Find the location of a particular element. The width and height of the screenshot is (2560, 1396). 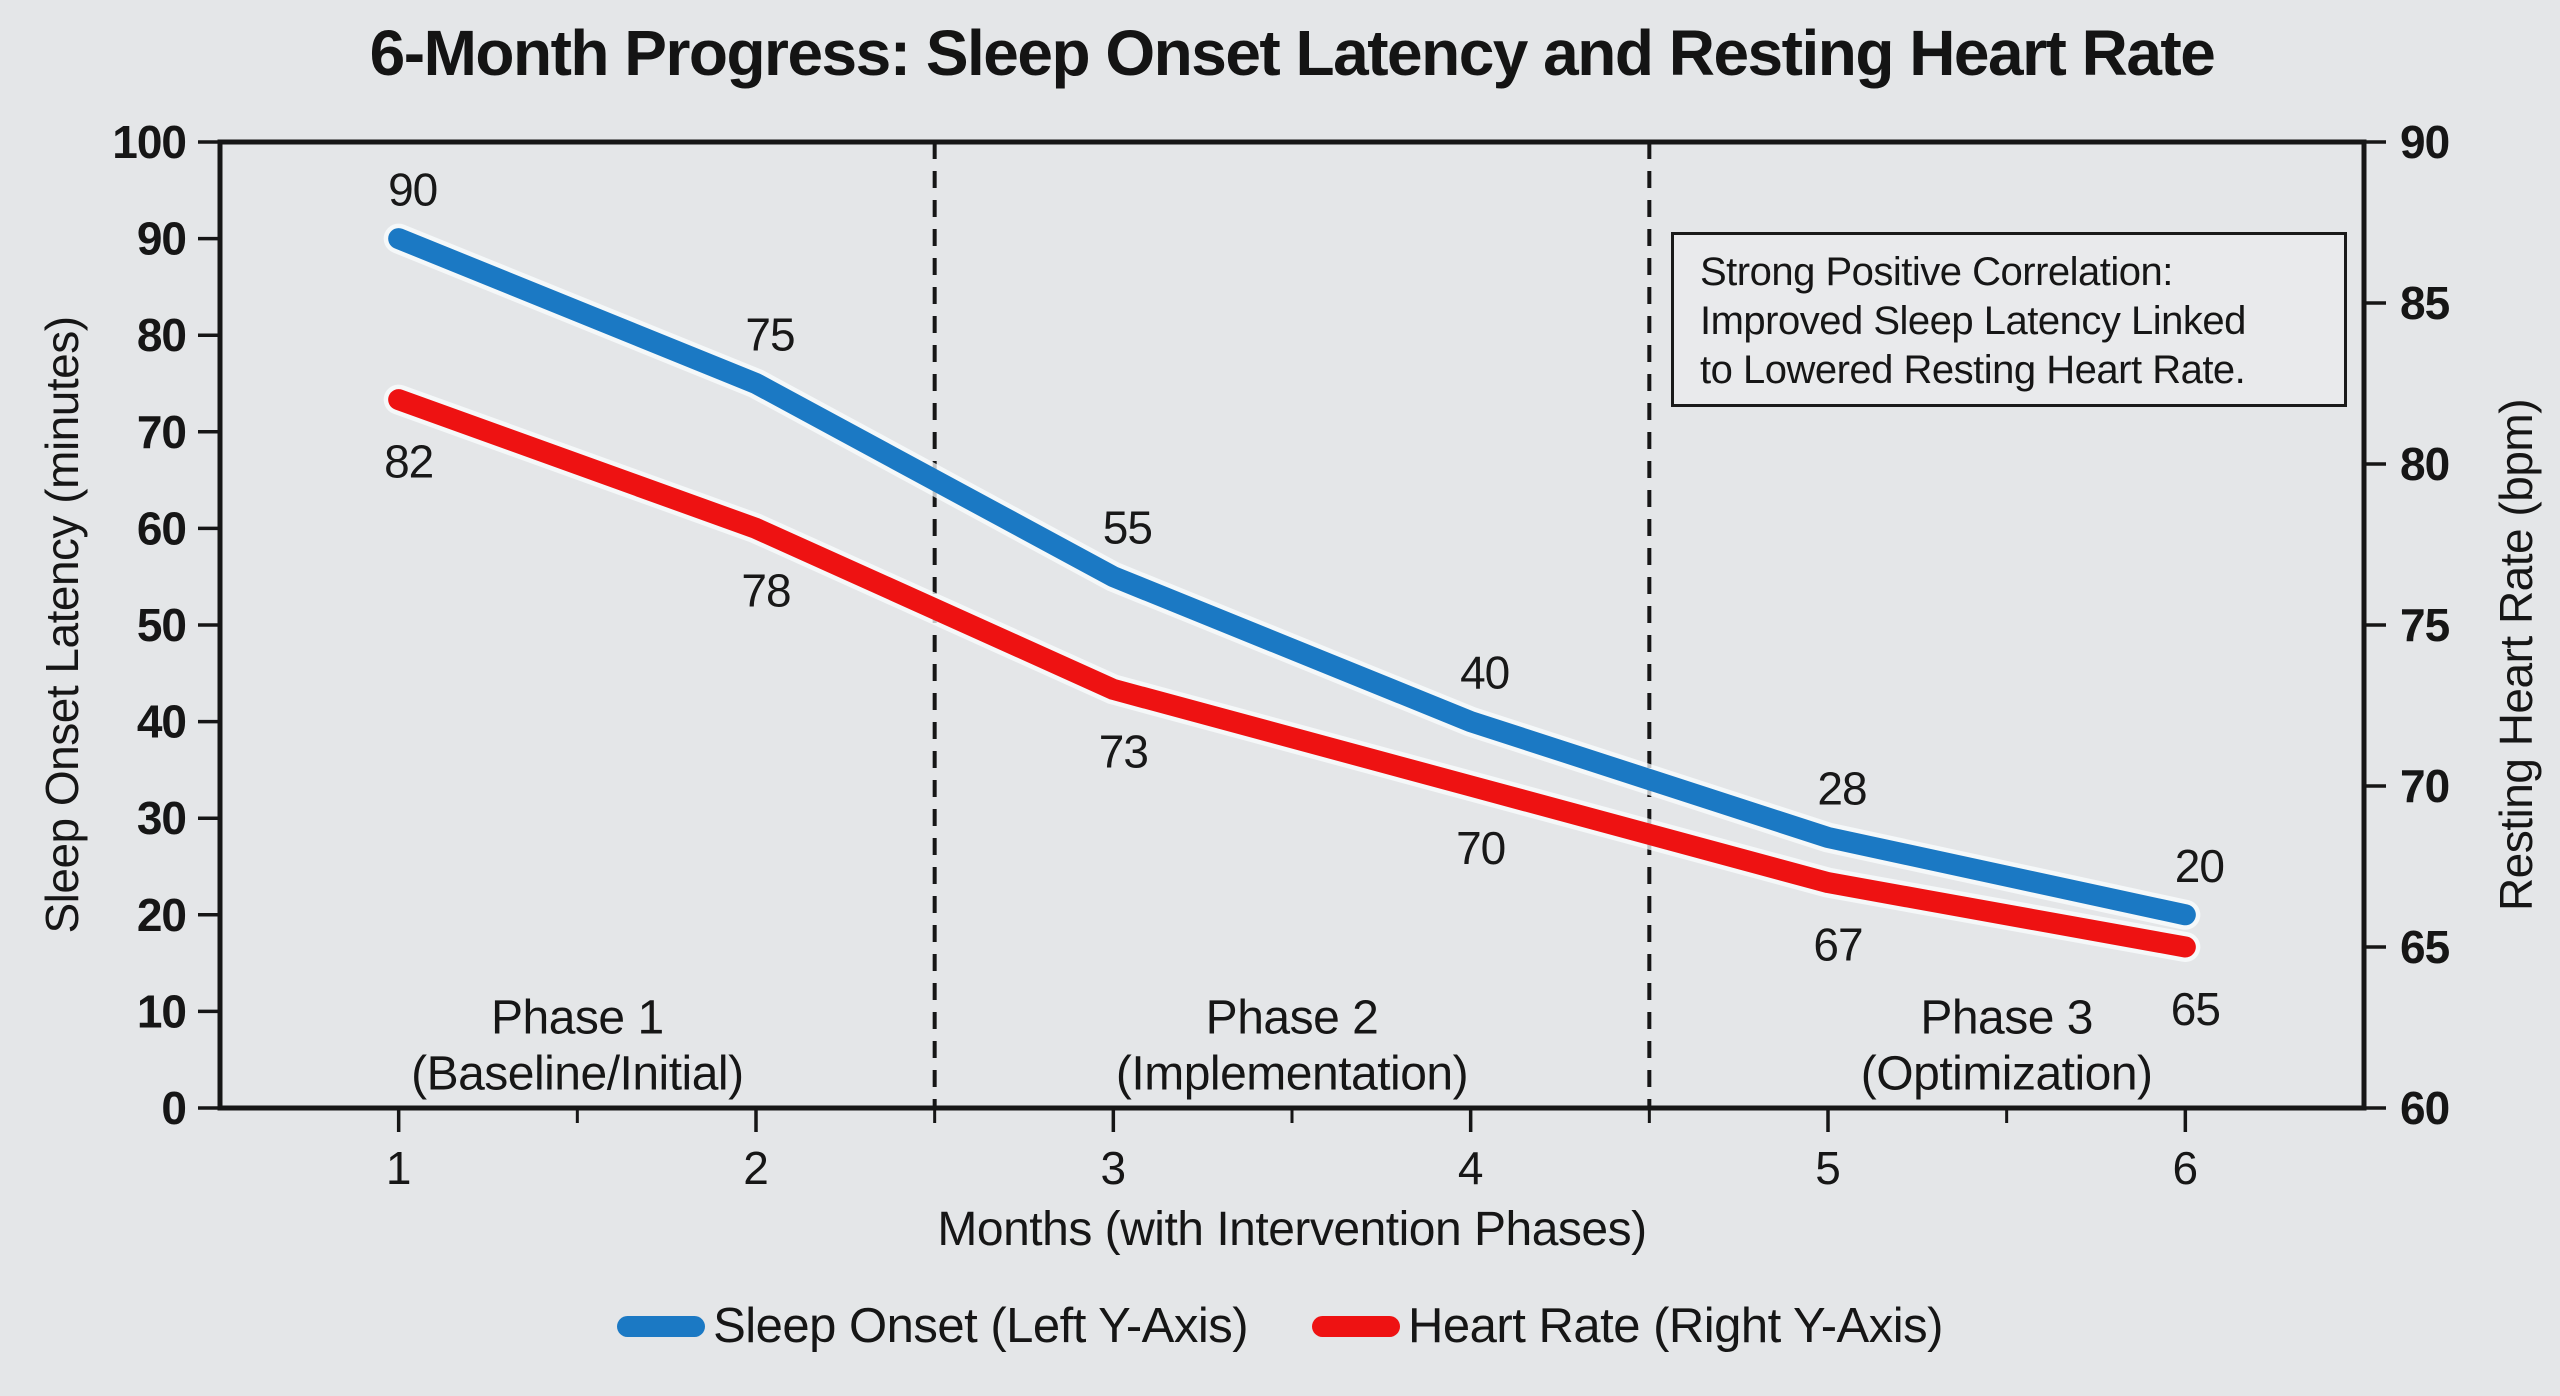

right-axis-tick-label: 80 is located at coordinates (2424, 464).